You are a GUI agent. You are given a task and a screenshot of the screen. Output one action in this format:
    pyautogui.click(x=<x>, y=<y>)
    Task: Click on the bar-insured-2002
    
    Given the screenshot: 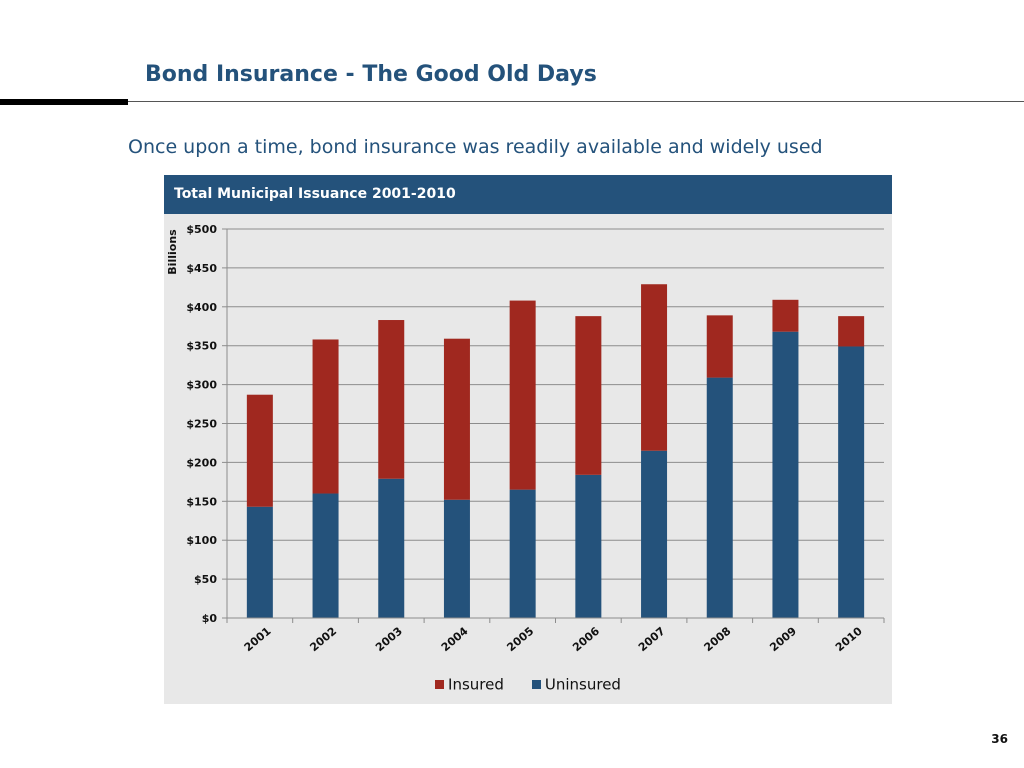 What is the action you would take?
    pyautogui.click(x=325, y=416)
    